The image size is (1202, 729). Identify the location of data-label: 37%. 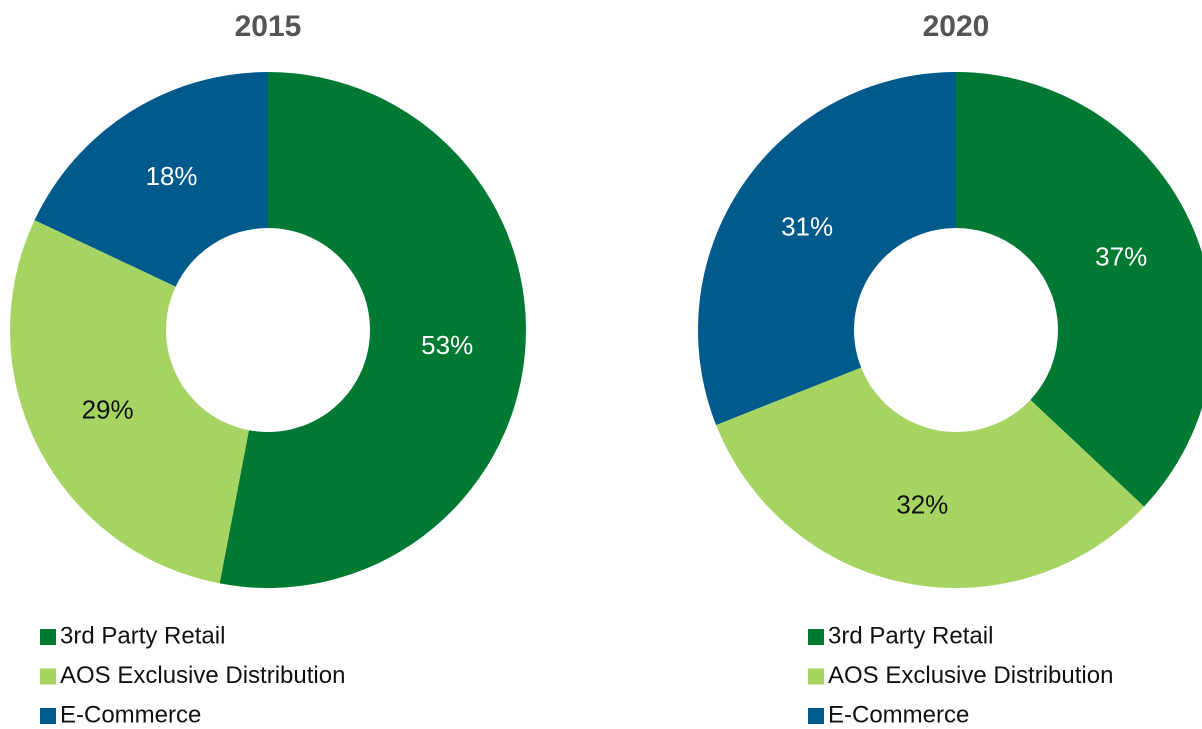
(1121, 256).